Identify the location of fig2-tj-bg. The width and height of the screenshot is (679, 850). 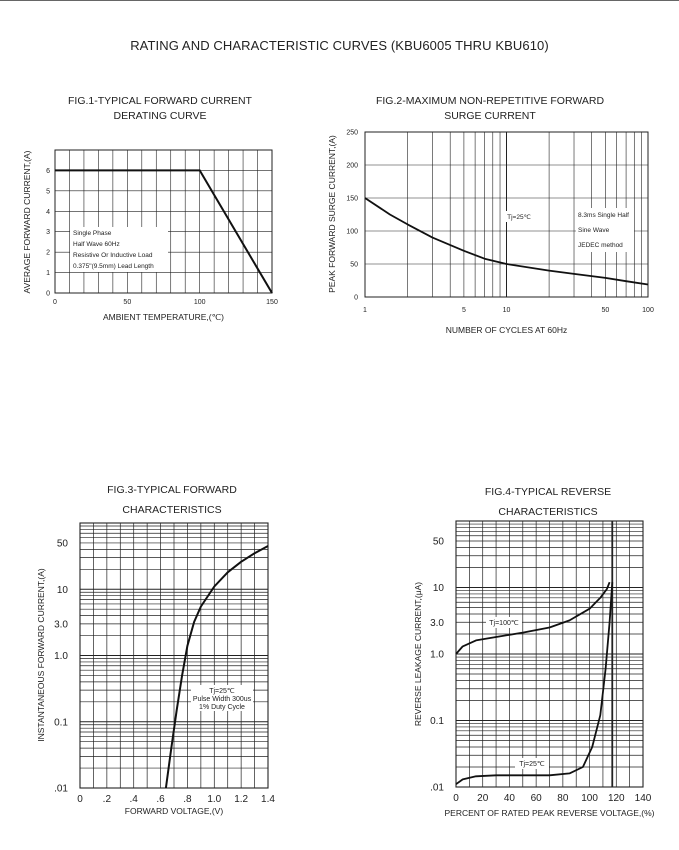
(519, 216).